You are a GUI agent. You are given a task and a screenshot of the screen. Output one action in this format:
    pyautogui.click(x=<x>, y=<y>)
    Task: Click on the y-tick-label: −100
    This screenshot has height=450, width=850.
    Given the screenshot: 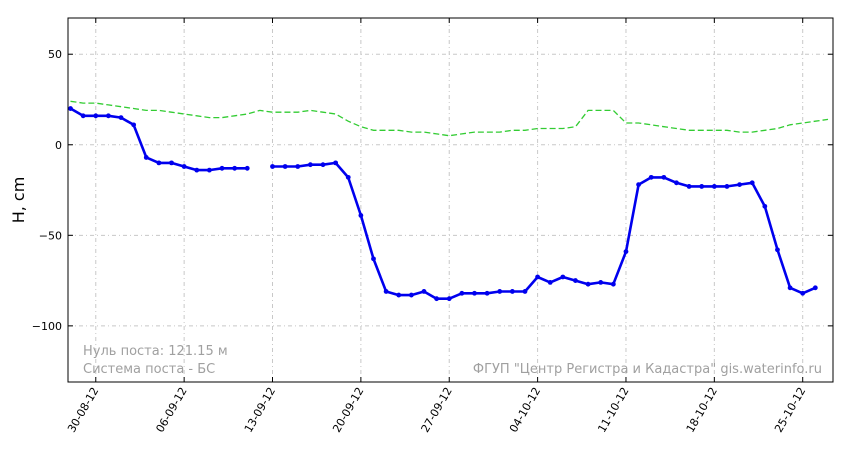 What is the action you would take?
    pyautogui.click(x=47, y=326)
    